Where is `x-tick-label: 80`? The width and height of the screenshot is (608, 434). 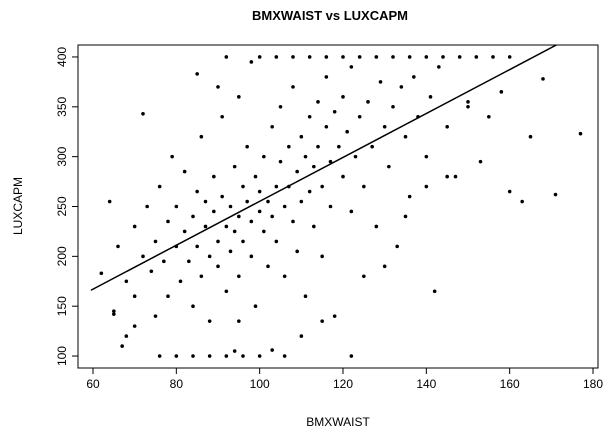
x-tick-label: 80 is located at coordinates (177, 384).